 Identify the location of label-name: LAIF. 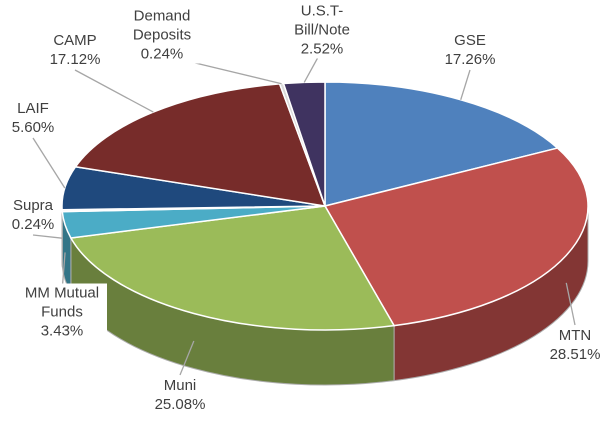
(33, 108).